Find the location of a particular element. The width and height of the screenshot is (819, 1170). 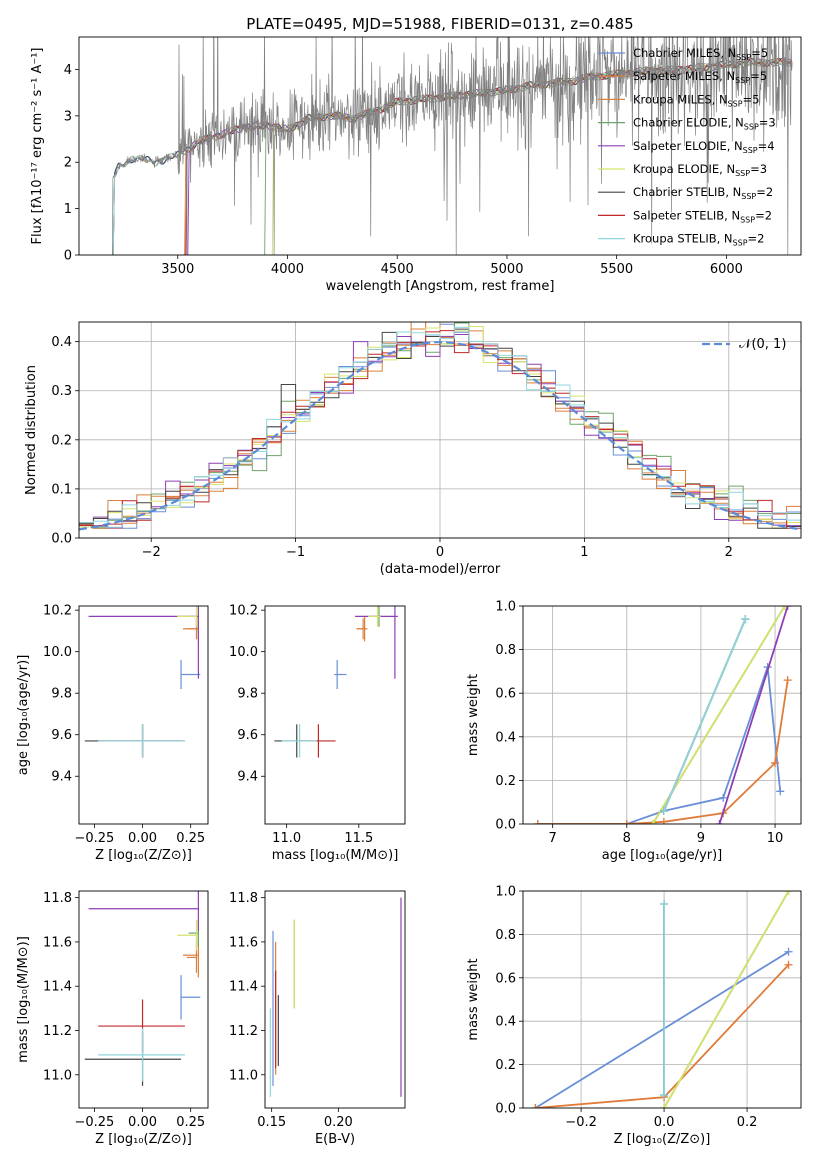

weight_vs_Z-ytick-label: 0.0 is located at coordinates (505, 1109).